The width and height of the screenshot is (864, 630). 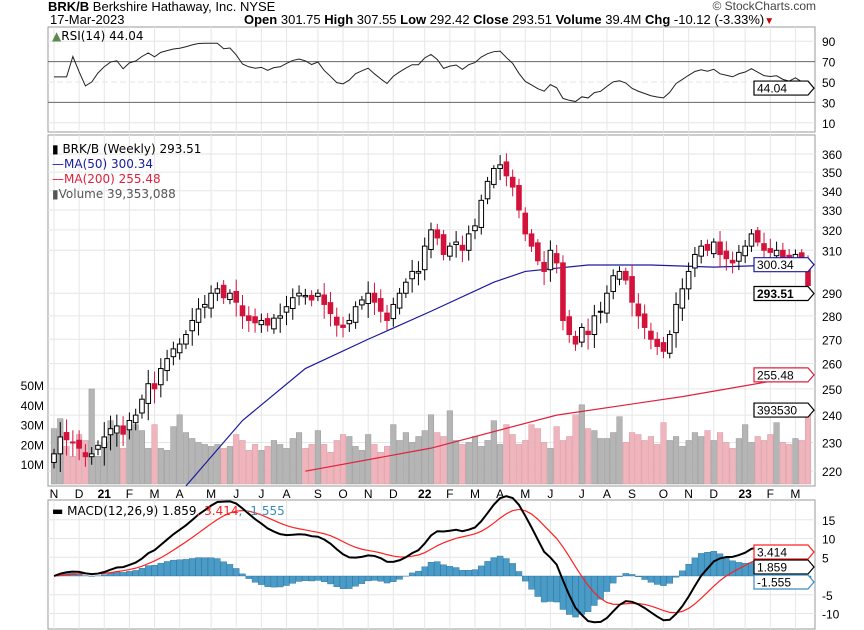 I want to click on ma200-value-tag-box, so click(x=784, y=375).